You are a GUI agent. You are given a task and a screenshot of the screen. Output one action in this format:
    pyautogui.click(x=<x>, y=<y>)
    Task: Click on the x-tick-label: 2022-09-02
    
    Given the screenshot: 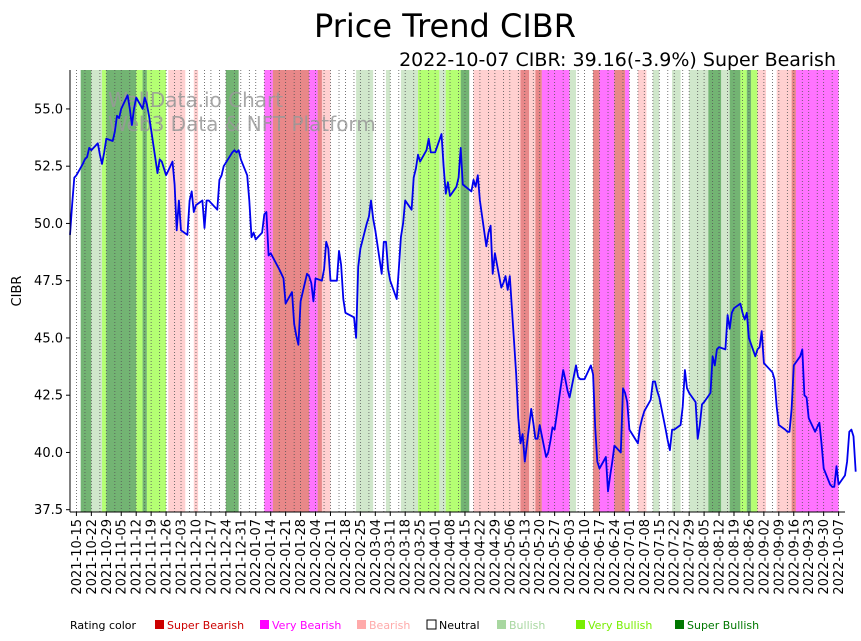 What is the action you would take?
    pyautogui.click(x=764, y=557)
    